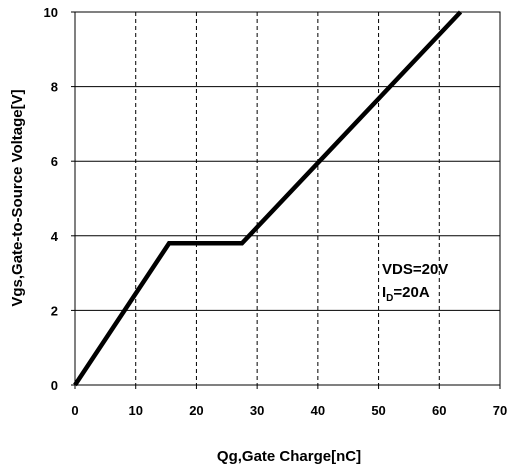 This screenshot has height=468, width=515. What do you see at coordinates (54, 161) in the screenshot?
I see `y-tick-label: 6` at bounding box center [54, 161].